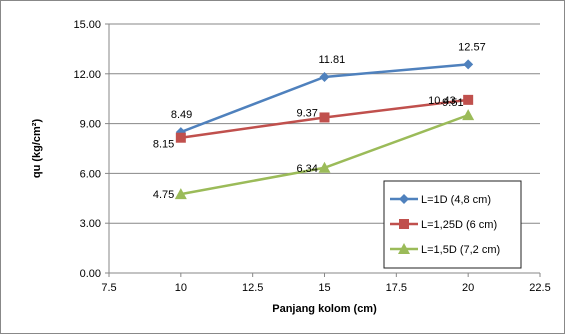  I want to click on data-label-s1-2: 11.81, so click(332, 60).